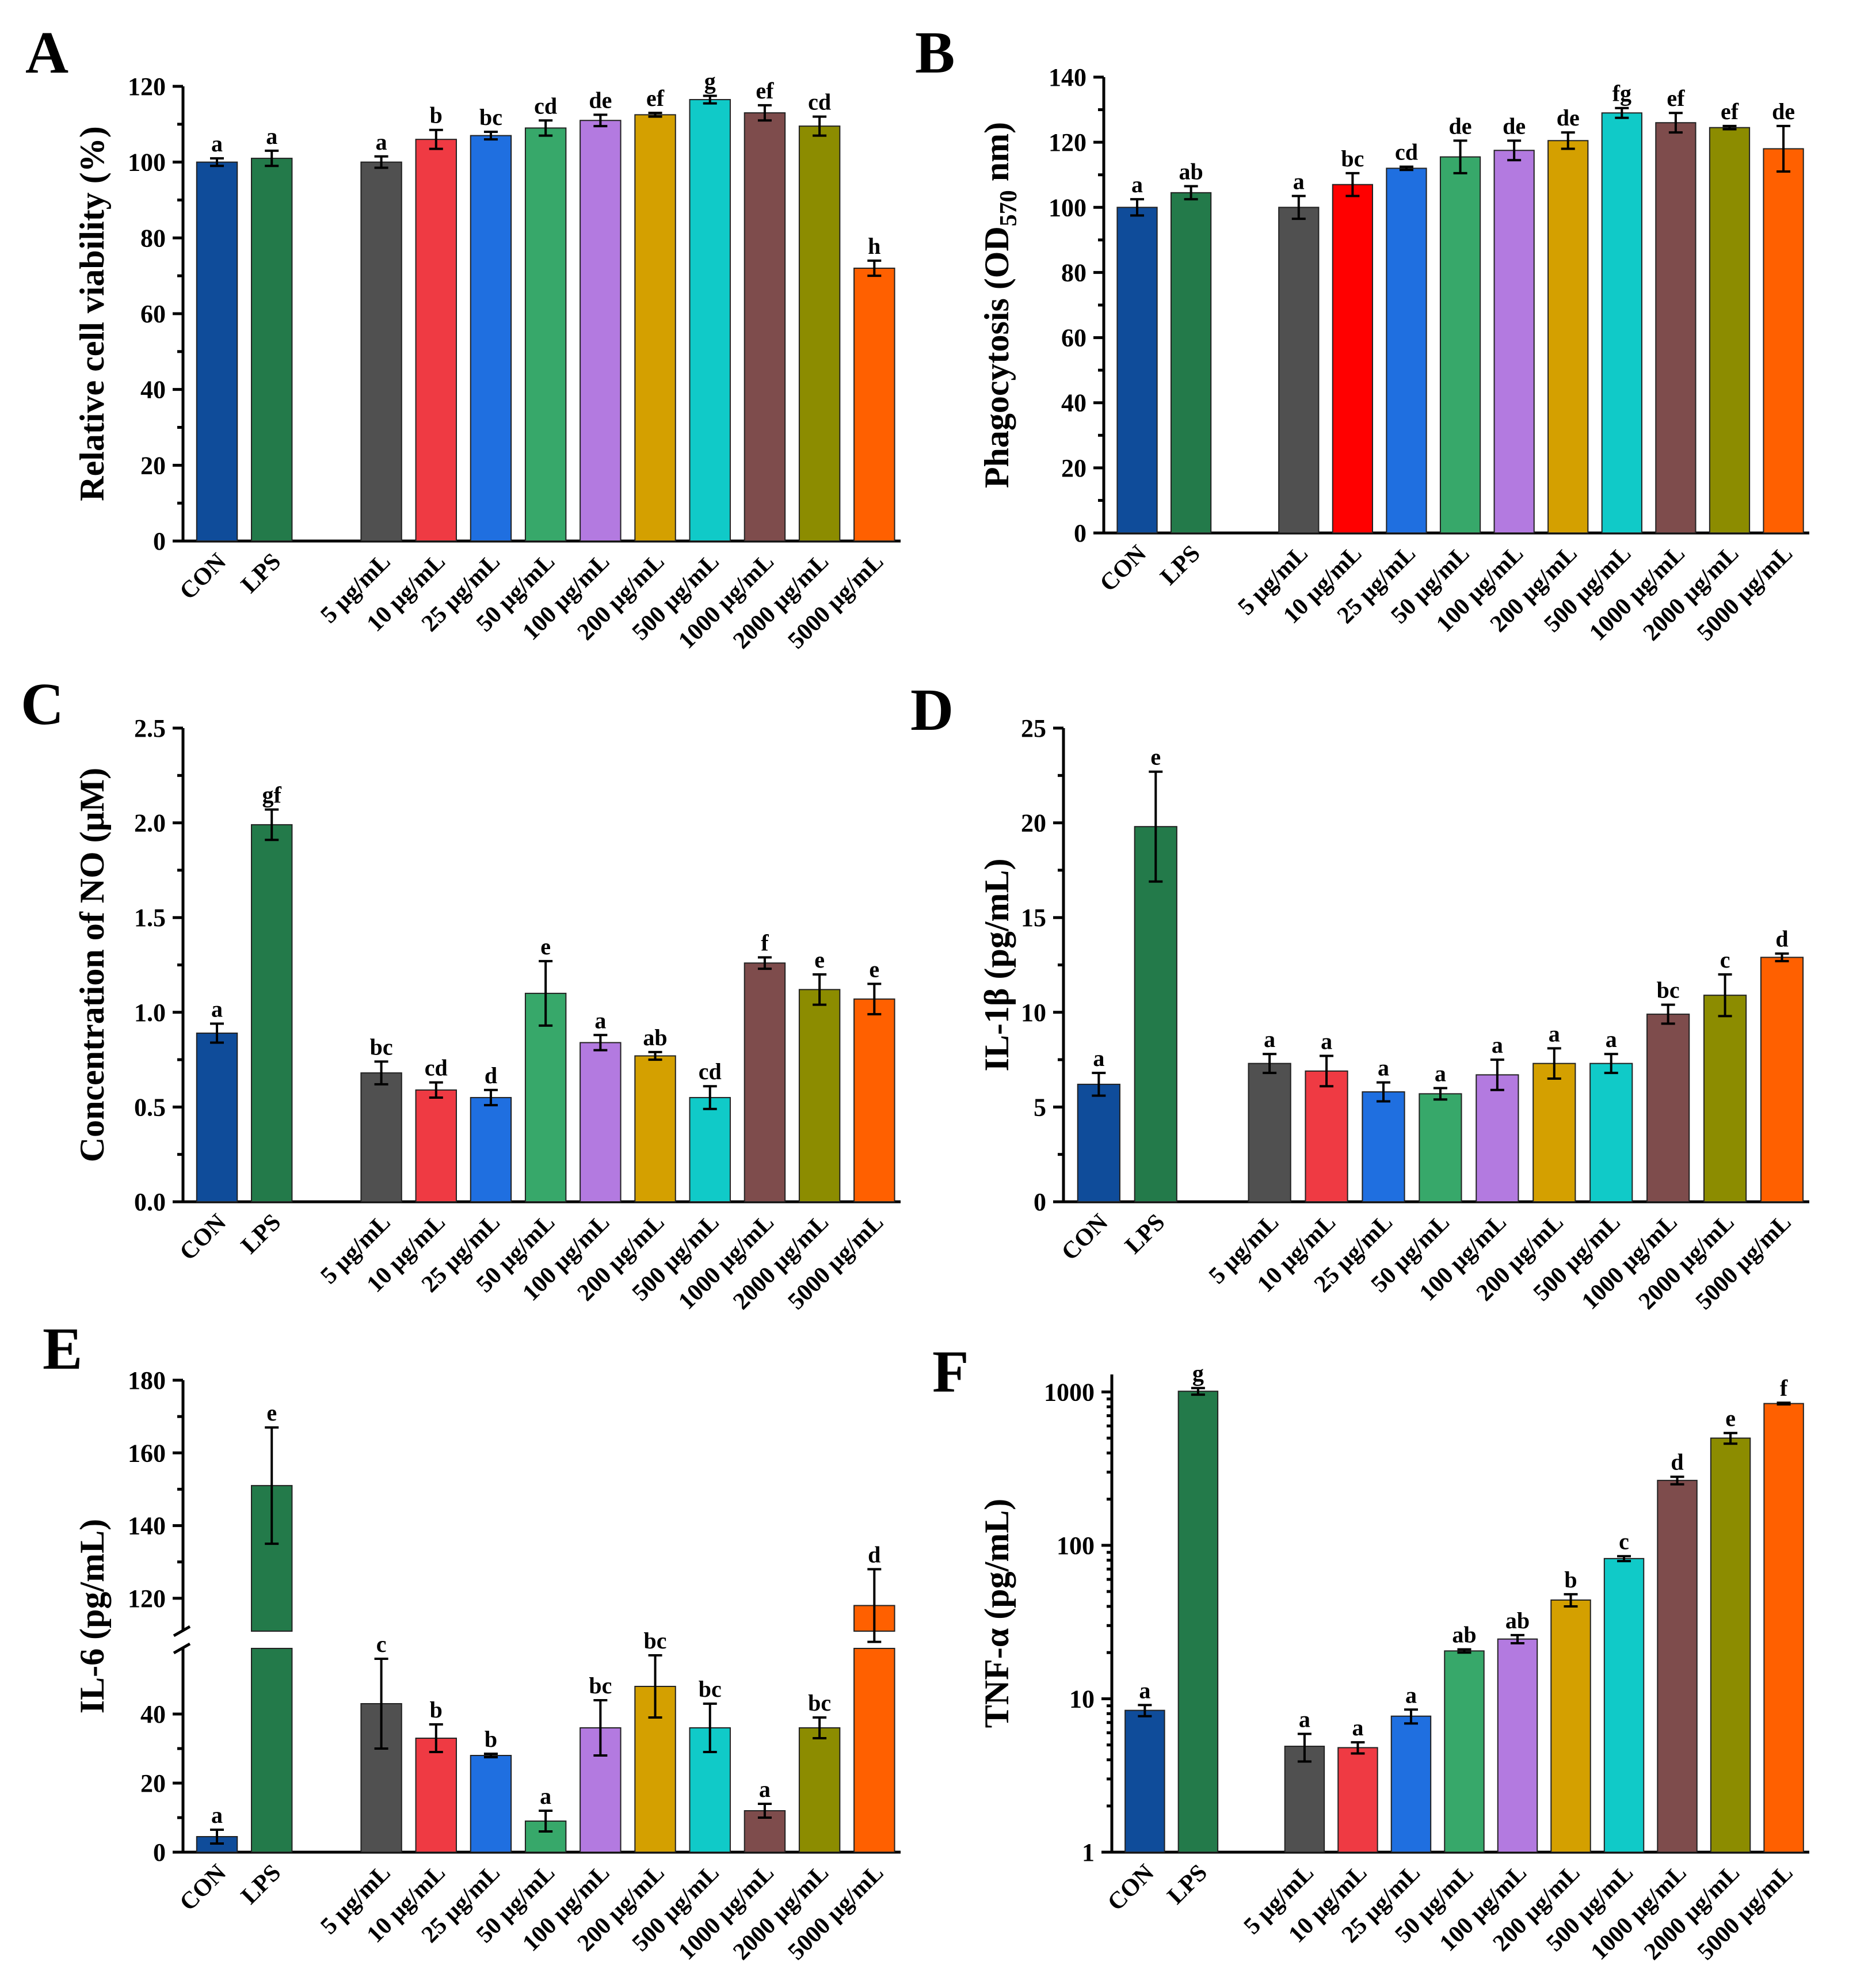 The height and width of the screenshot is (1988, 1849). Describe the element at coordinates (1069, 1392) in the screenshot. I see `y-tick-label: 1000` at that location.